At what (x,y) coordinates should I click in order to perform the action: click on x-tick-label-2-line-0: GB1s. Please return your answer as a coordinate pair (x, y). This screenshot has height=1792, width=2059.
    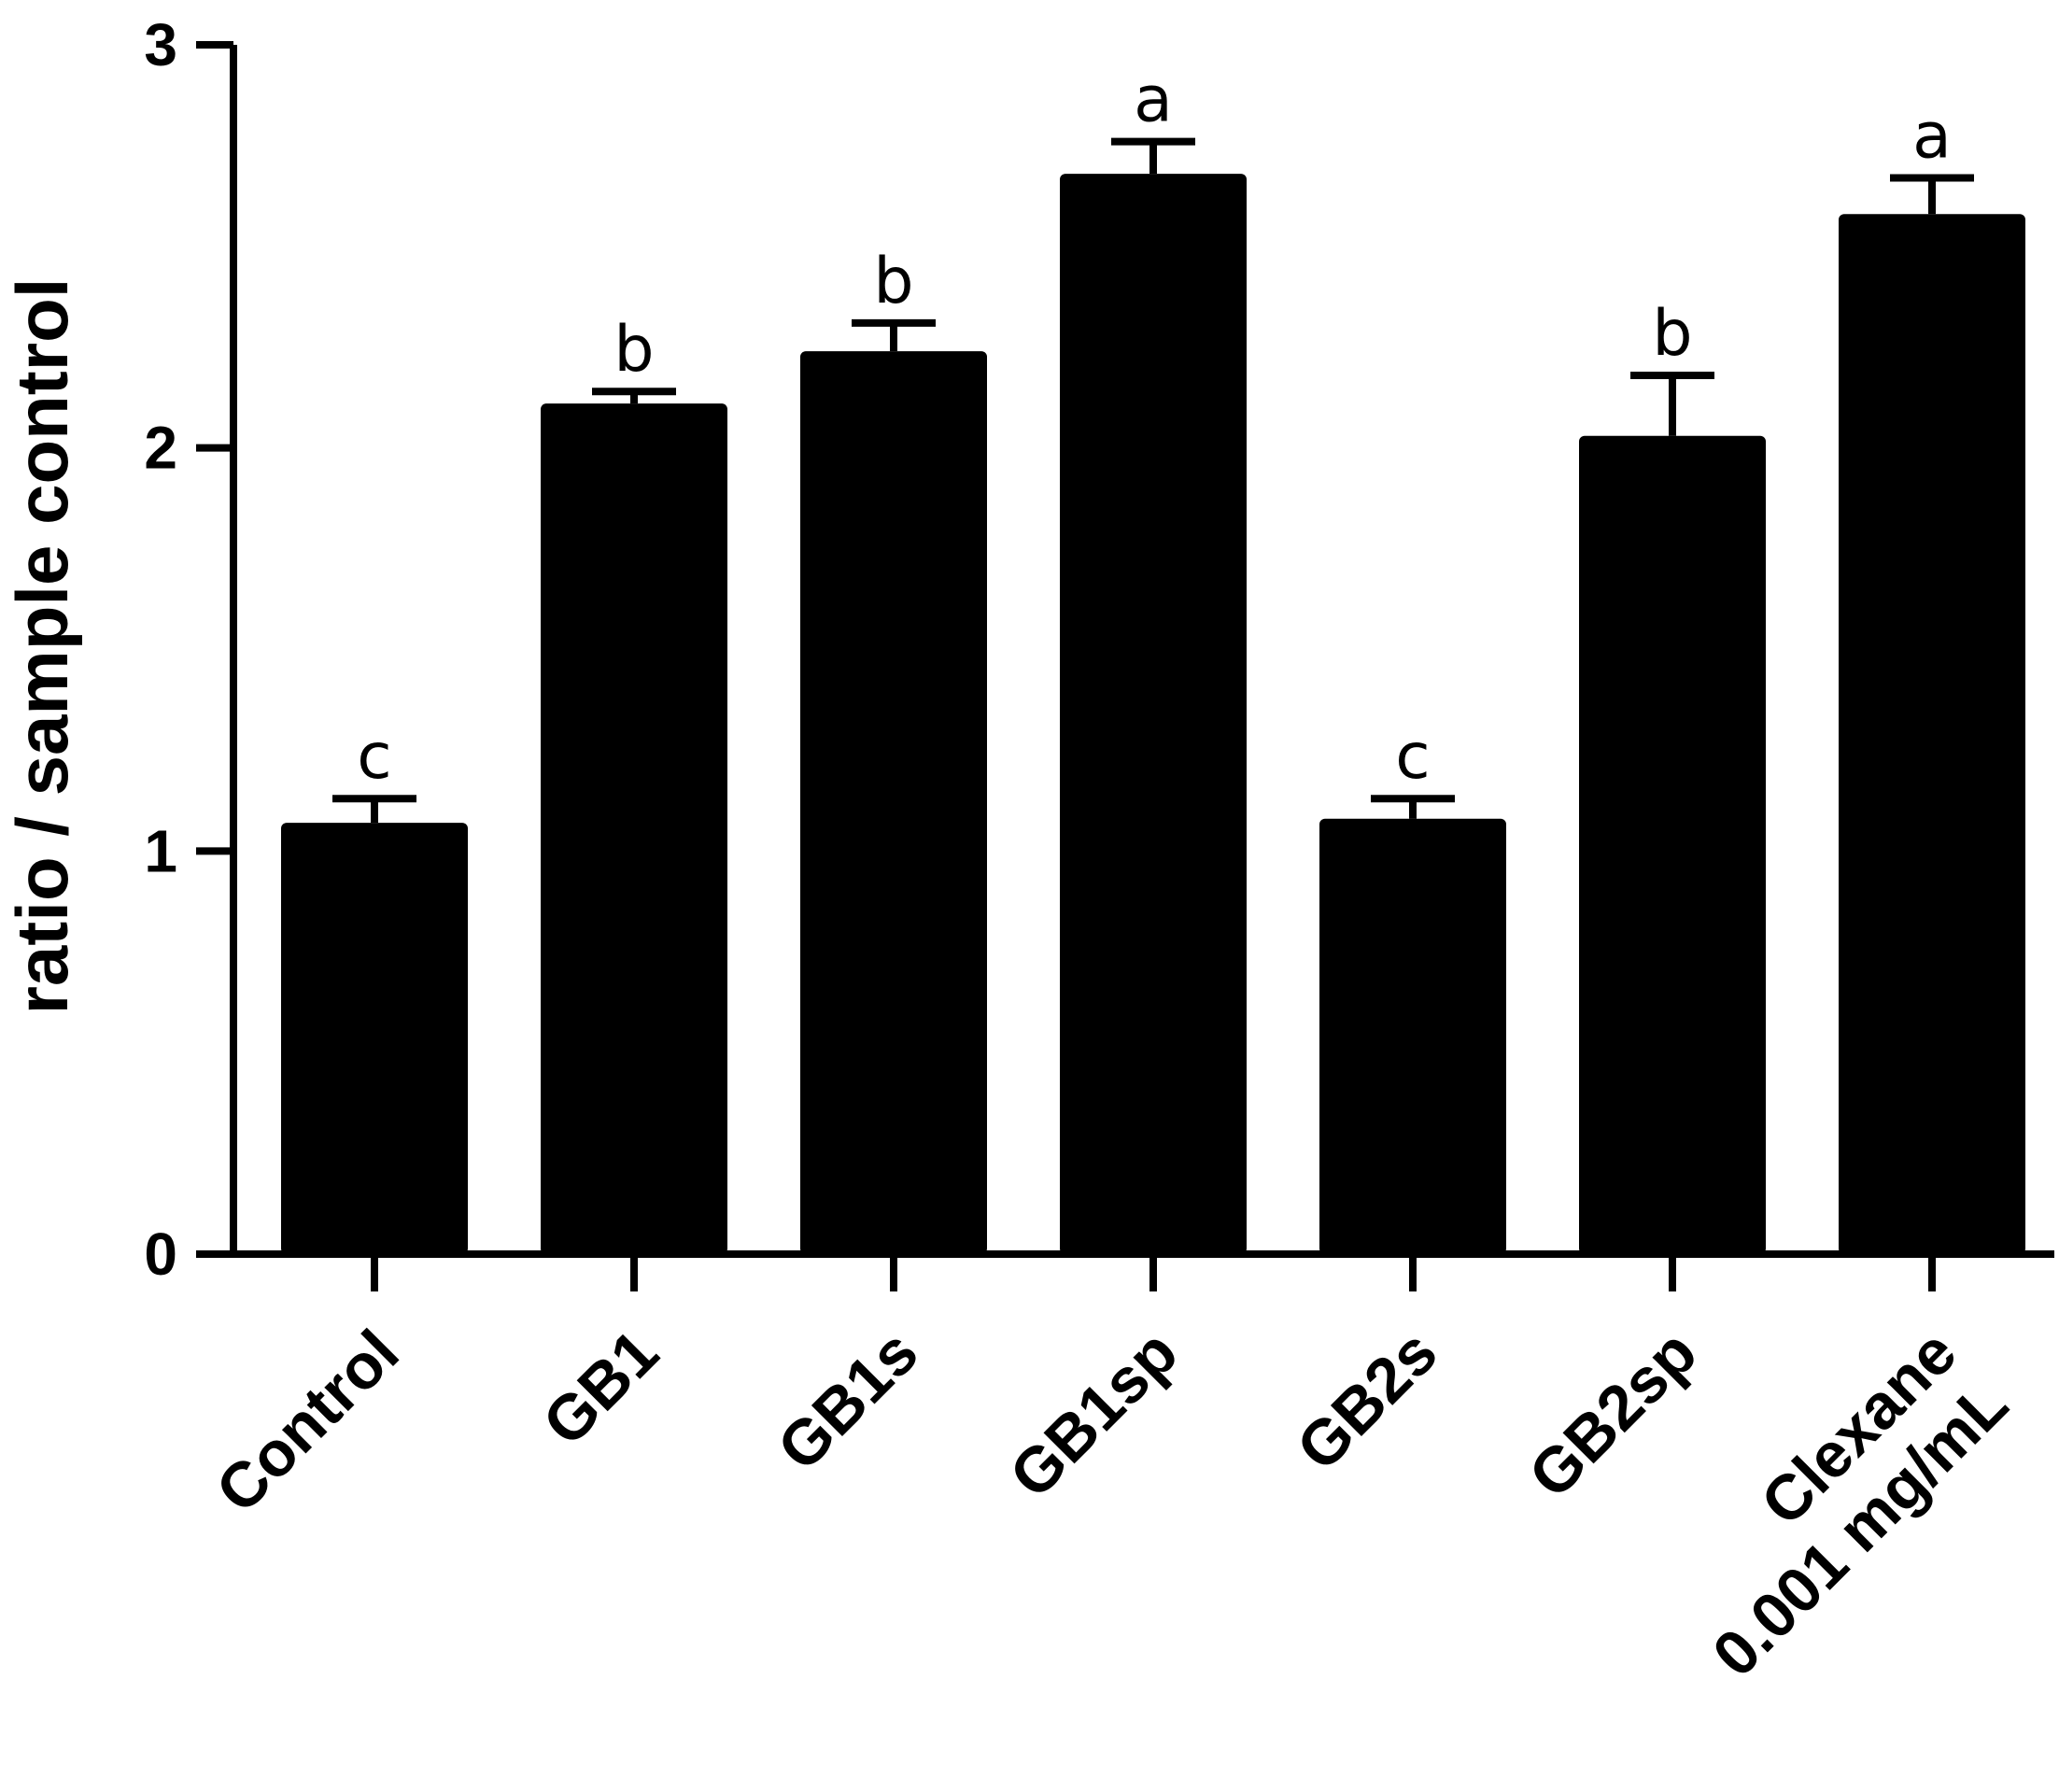
    Looking at the image, I should click on (848, 1400).